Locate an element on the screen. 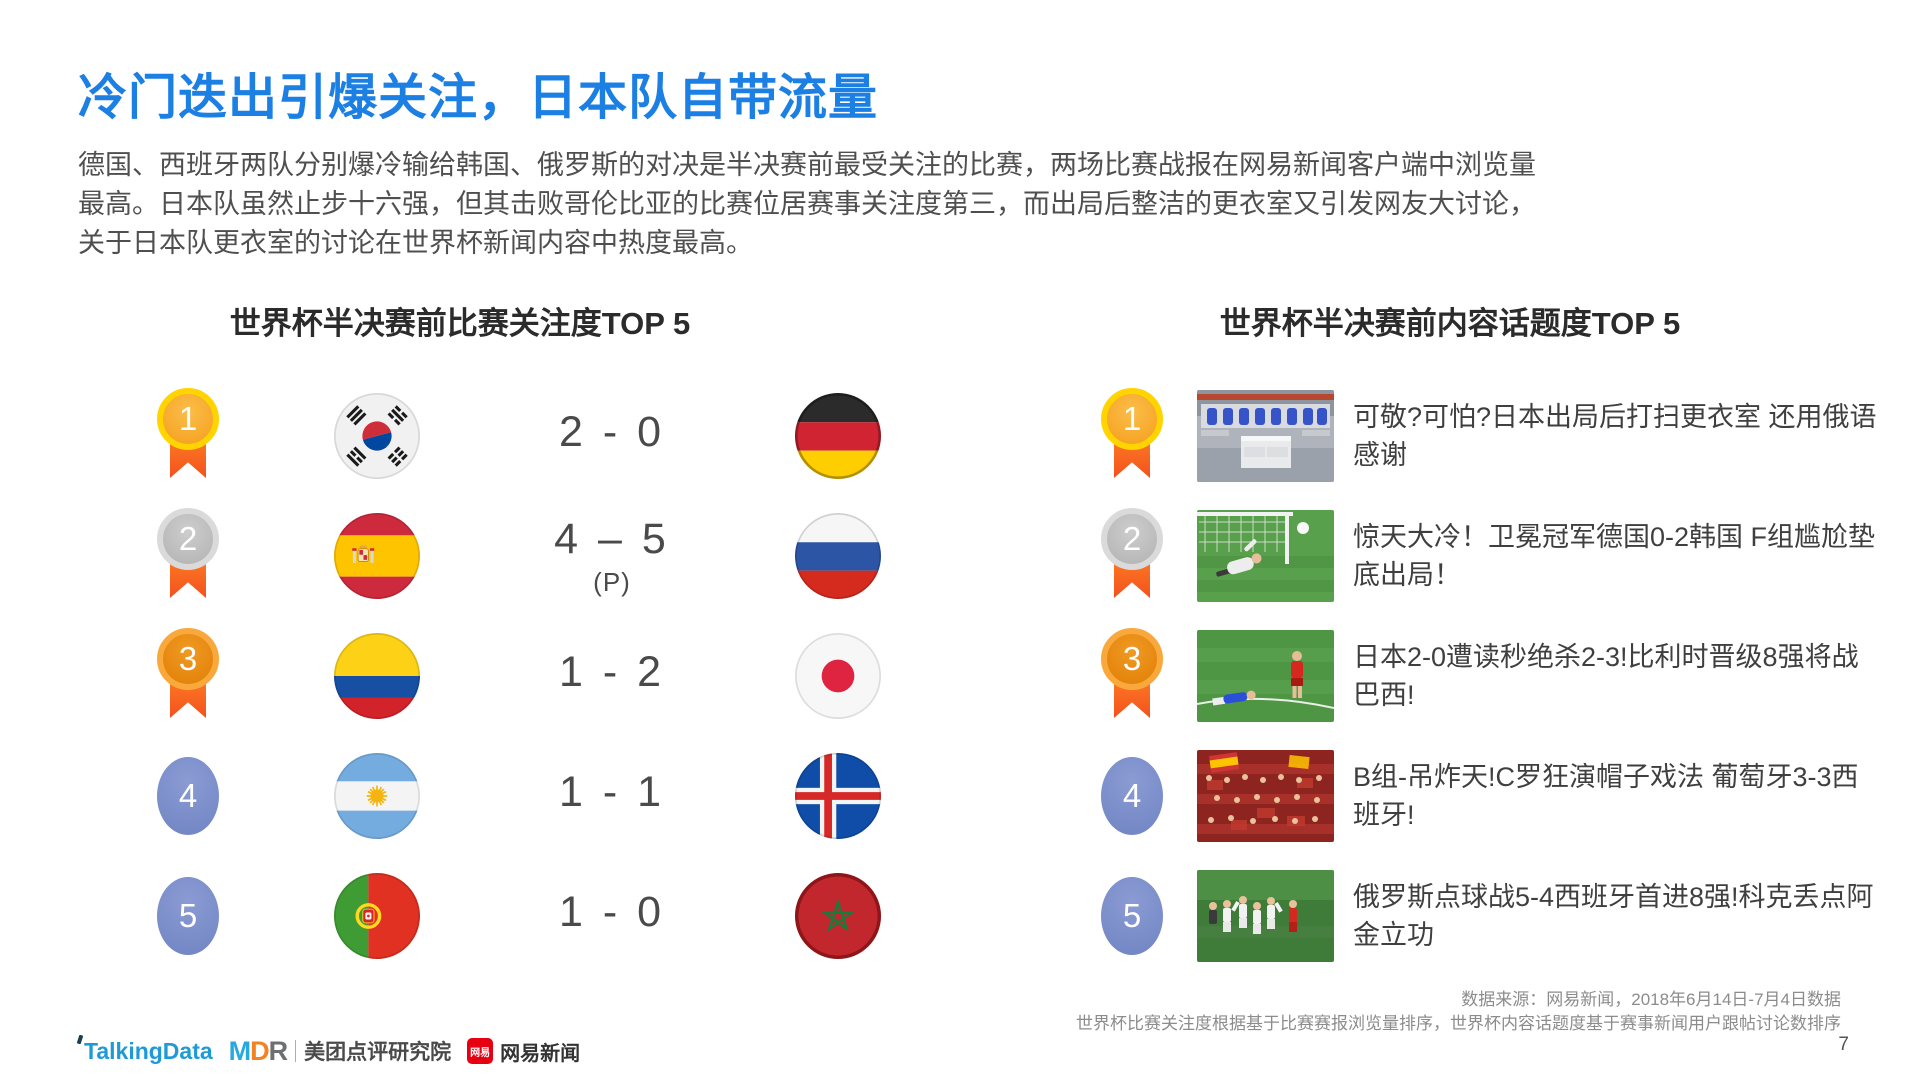 Image resolution: width=1921 pixels, height=1080 pixels. page-title: 冷门迭出引爆关注，日本队自带流量 is located at coordinates (478, 98).